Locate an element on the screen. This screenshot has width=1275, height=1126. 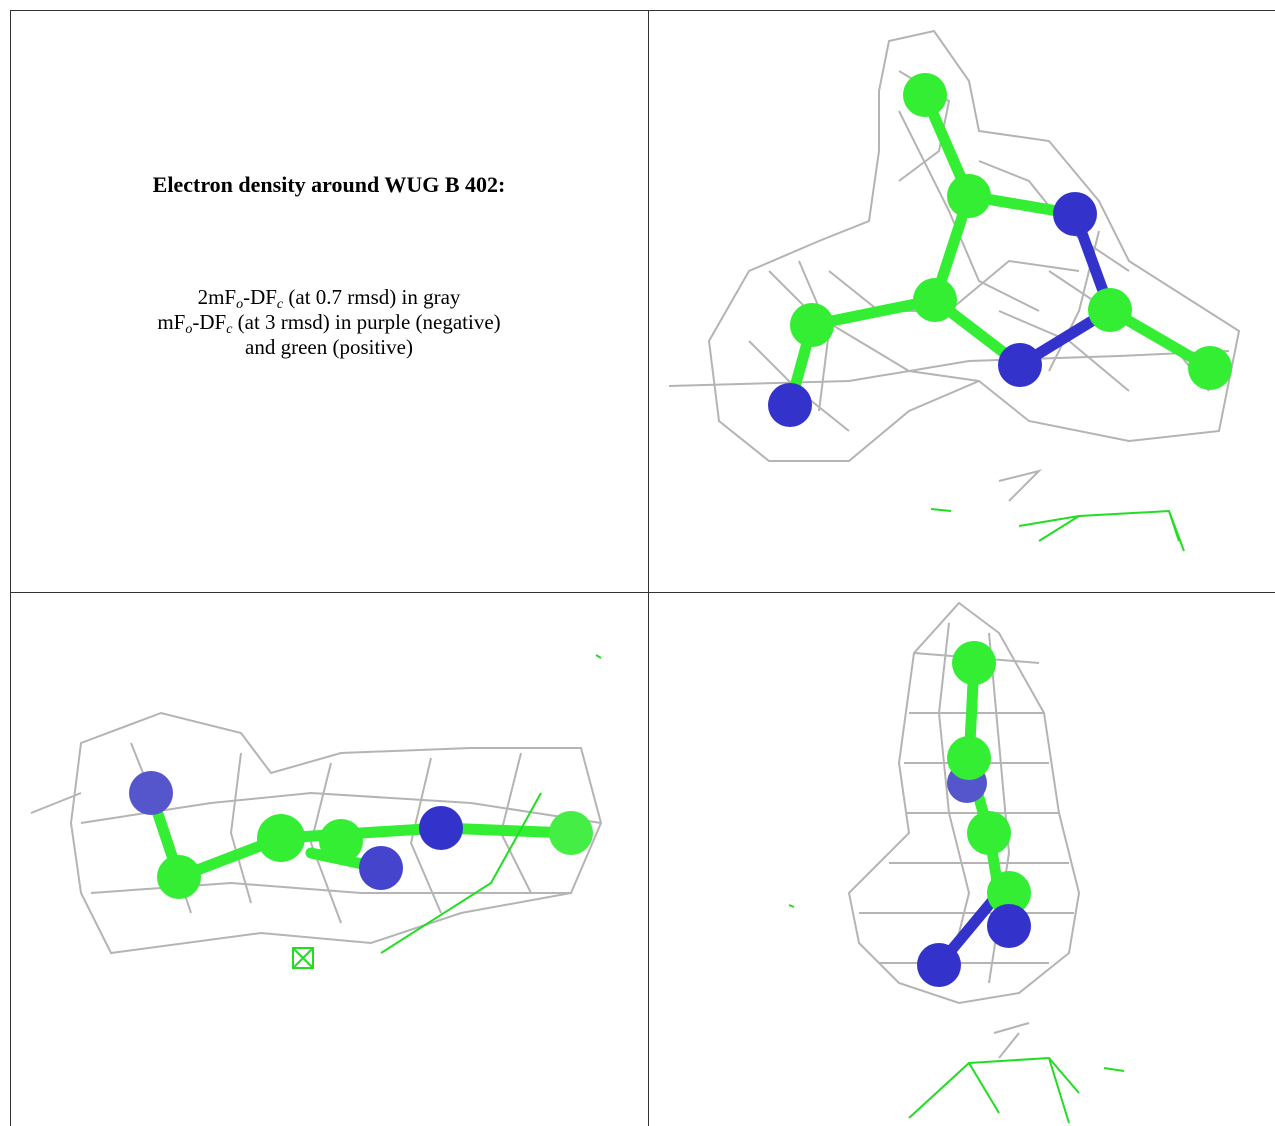
text: (at 0.7 rmsd) in gray is located at coordinates (372, 297).